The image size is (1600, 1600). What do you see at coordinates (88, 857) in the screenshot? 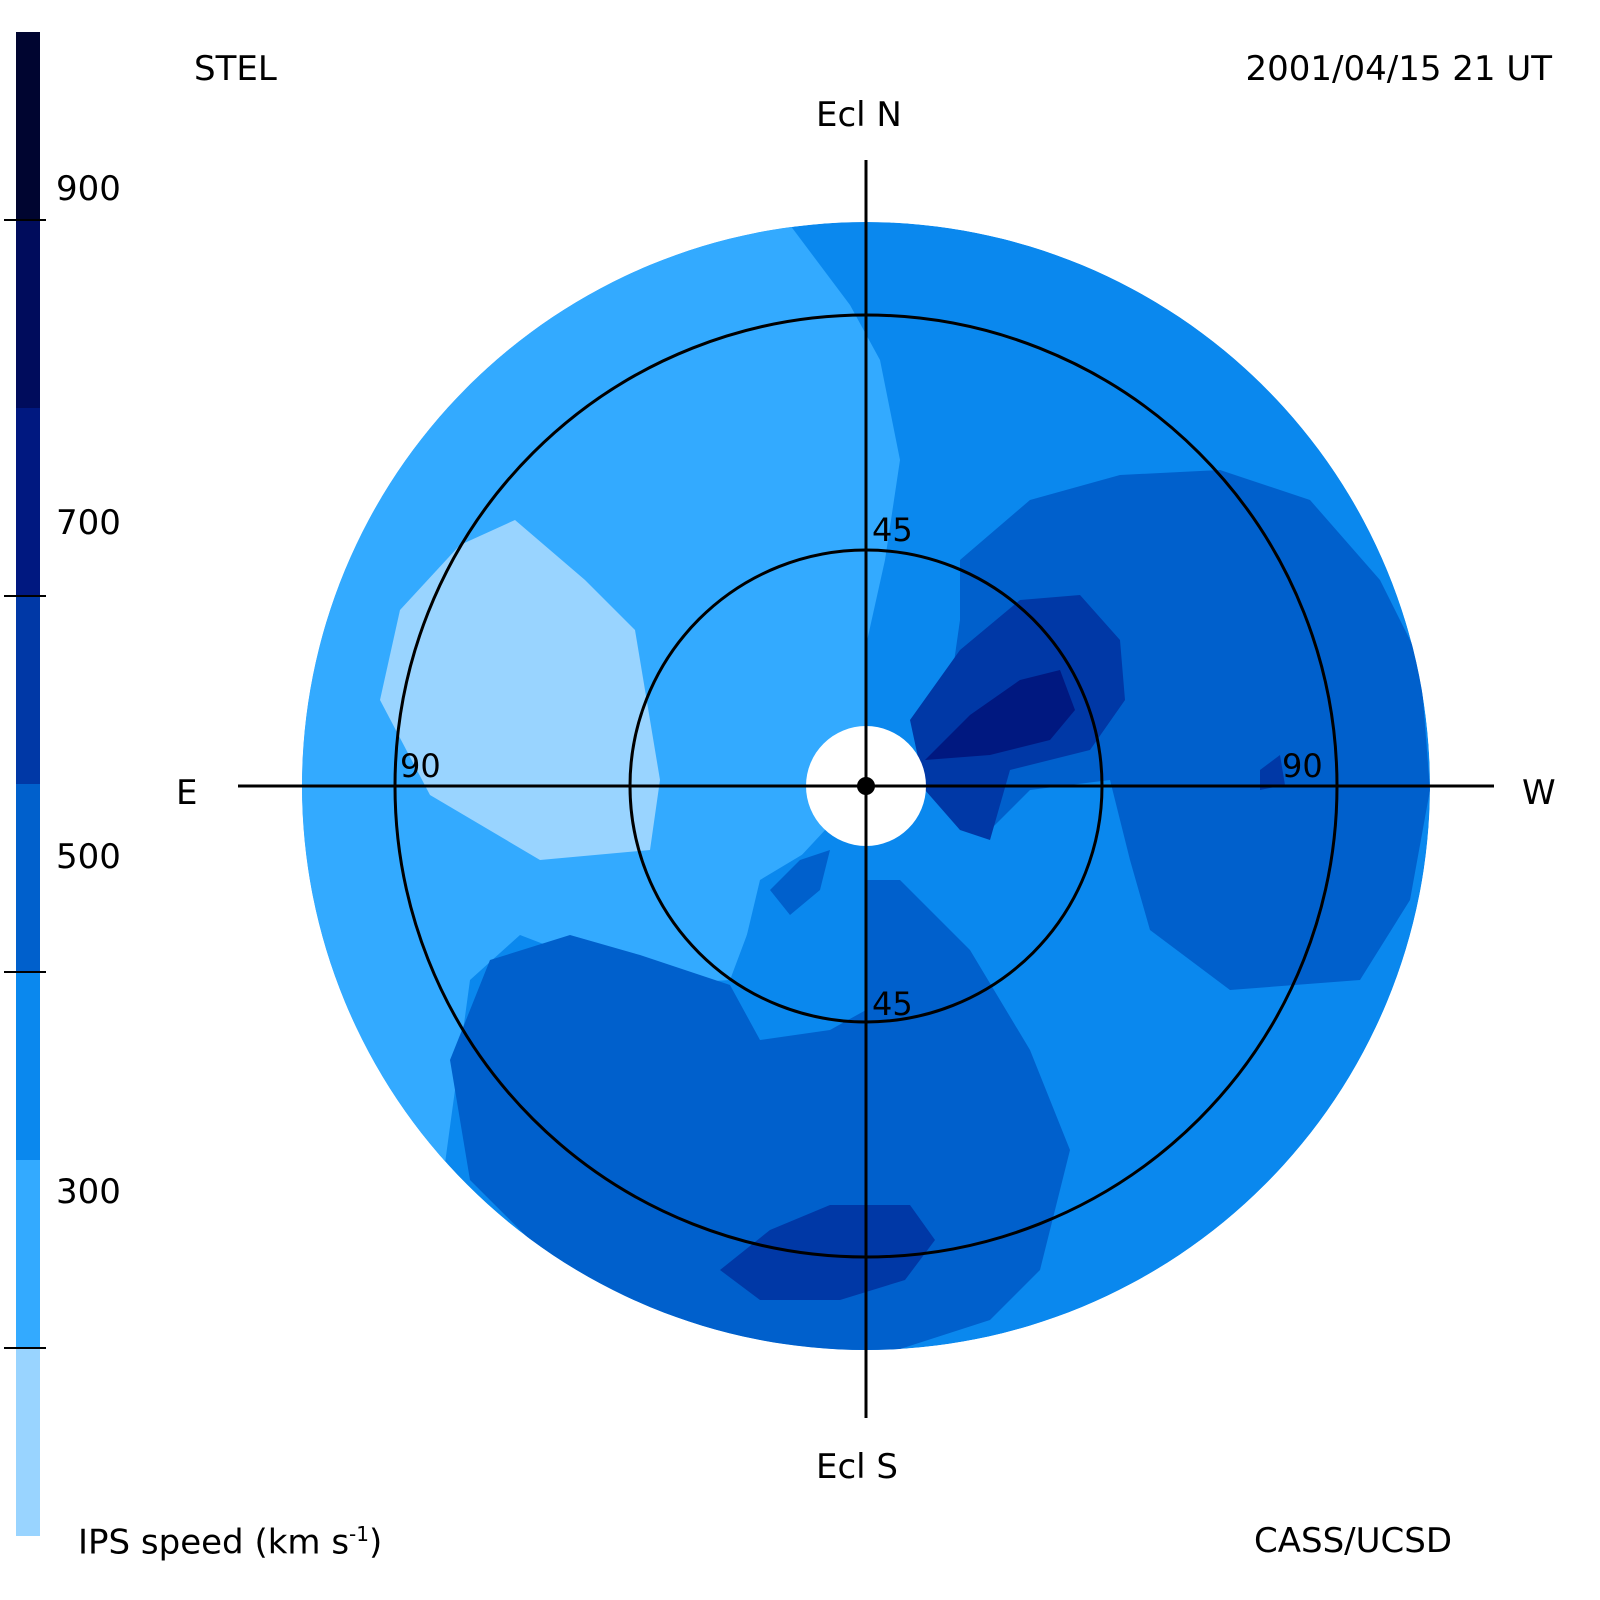
I see `colorbar-tick-label-500: 500` at bounding box center [88, 857].